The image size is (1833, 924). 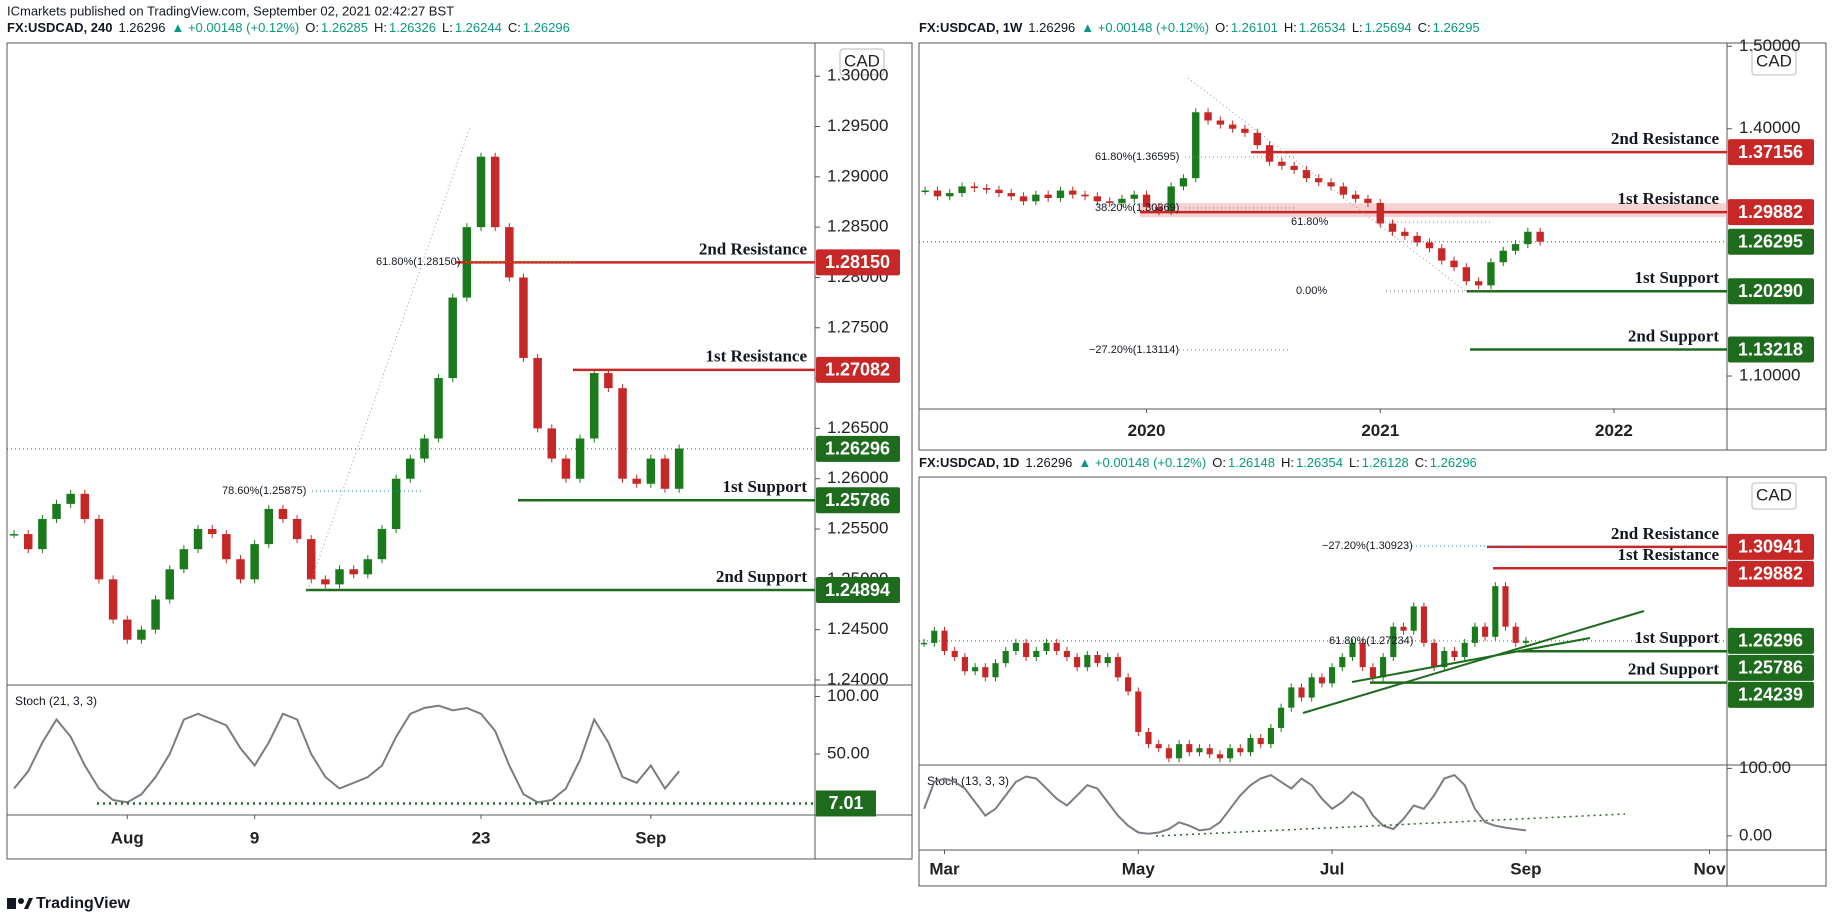 I want to click on level-name: 1st Support, so click(x=764, y=486).